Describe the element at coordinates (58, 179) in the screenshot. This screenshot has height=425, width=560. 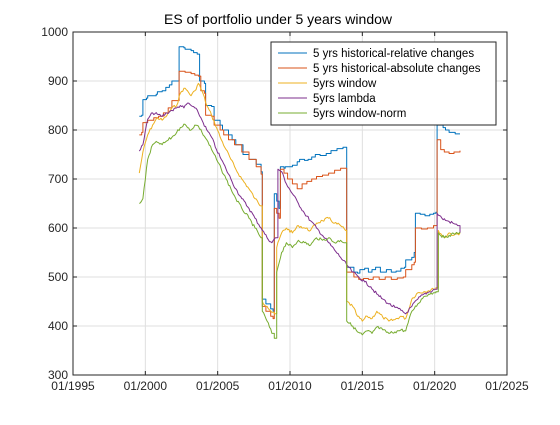
I see `y-tick-label: 700` at that location.